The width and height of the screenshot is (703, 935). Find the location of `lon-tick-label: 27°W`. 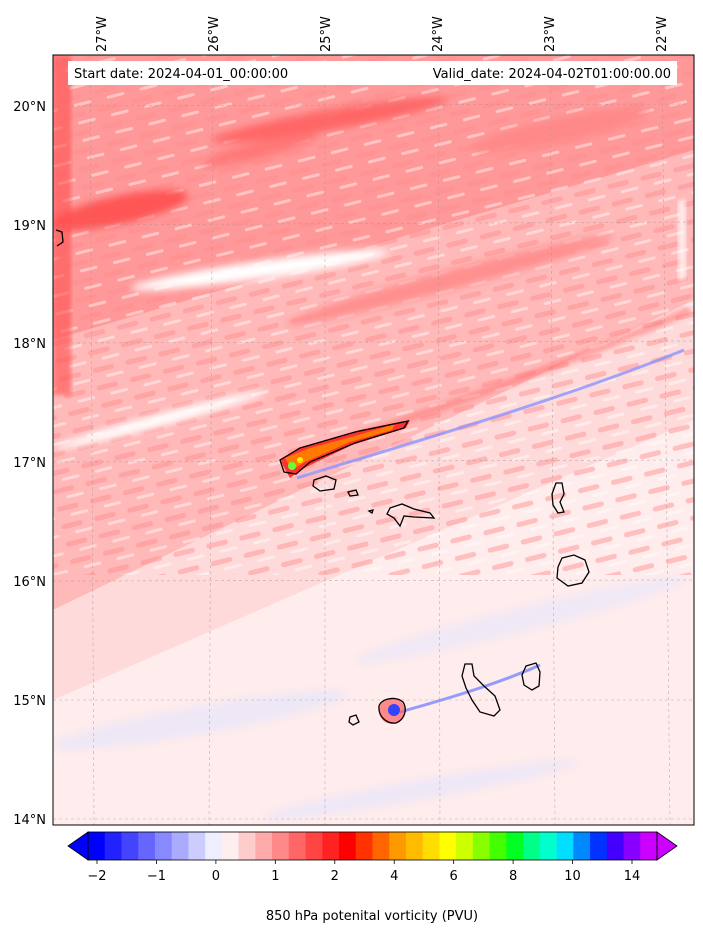

lon-tick-label: 27°W is located at coordinates (102, 34).